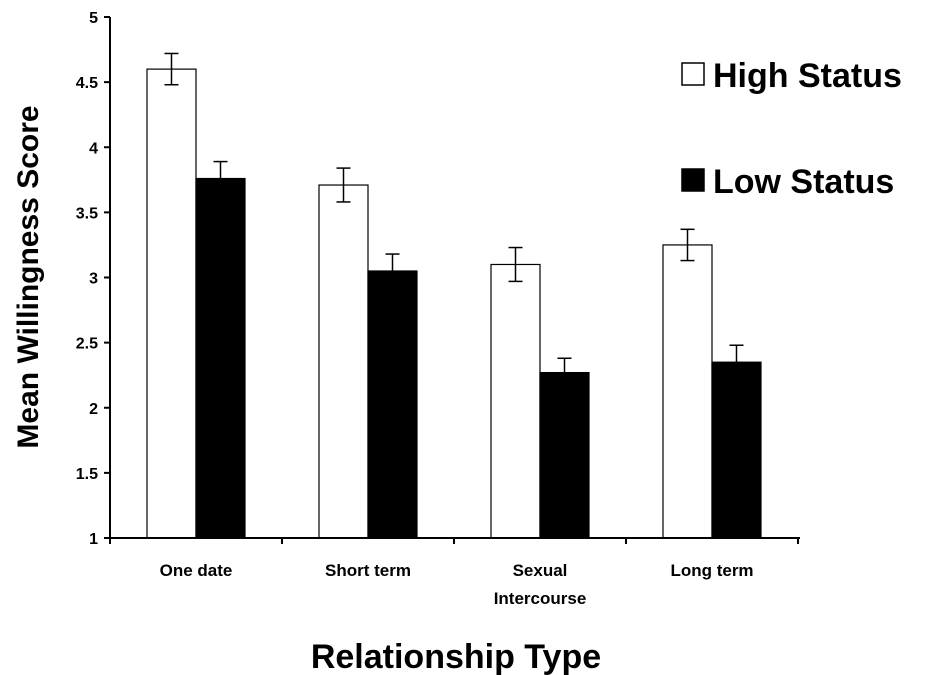  Describe the element at coordinates (693, 74) in the screenshot. I see `legend-swatch-high-status` at that location.